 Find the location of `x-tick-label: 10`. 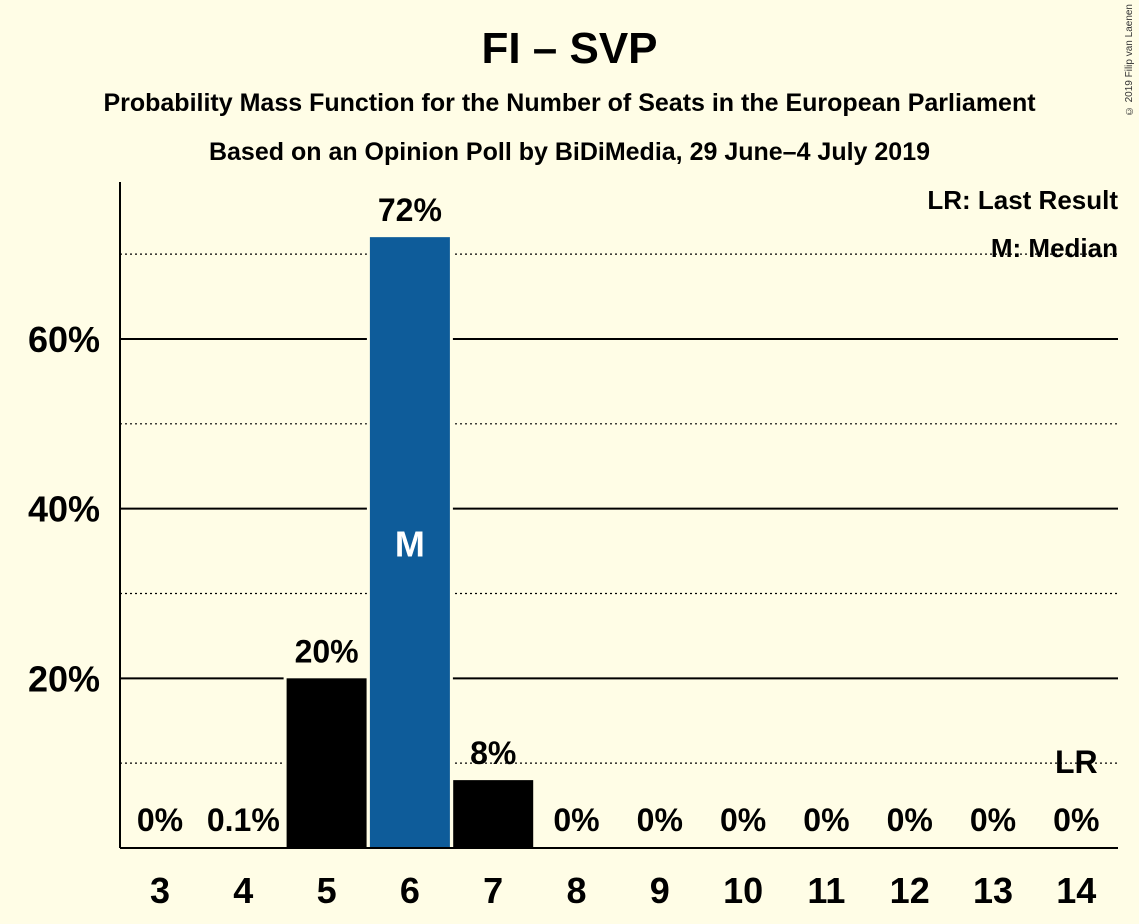

x-tick-label: 10 is located at coordinates (743, 890).